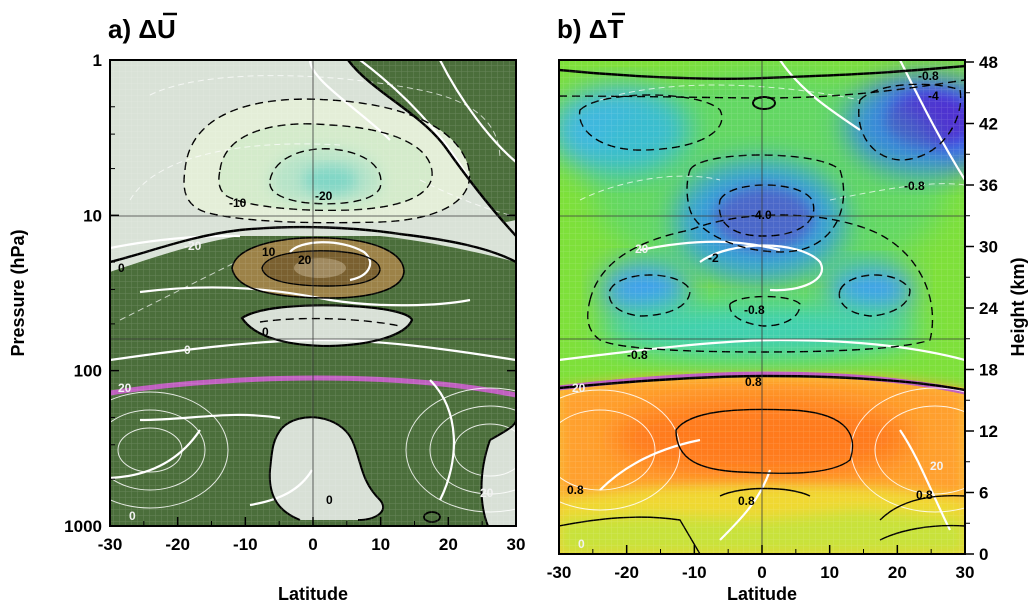 This screenshot has height=606, width=1031. What do you see at coordinates (83, 526) in the screenshot?
I see `y-tick-label: 1000` at bounding box center [83, 526].